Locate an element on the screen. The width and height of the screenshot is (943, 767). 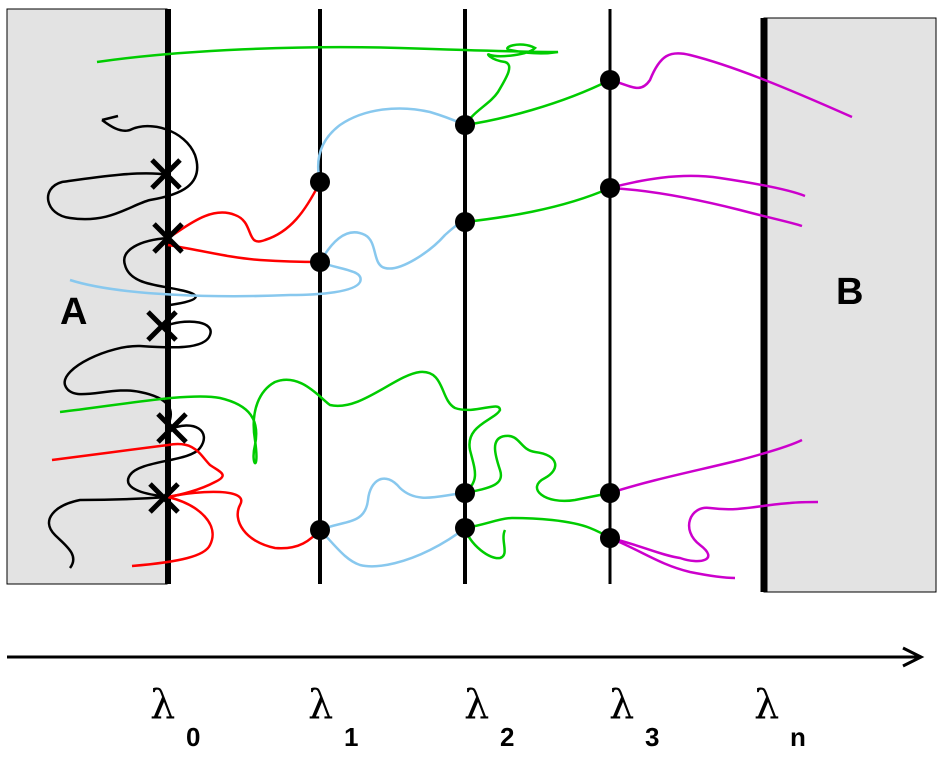
arrow-right-icon is located at coordinates (466, 657).